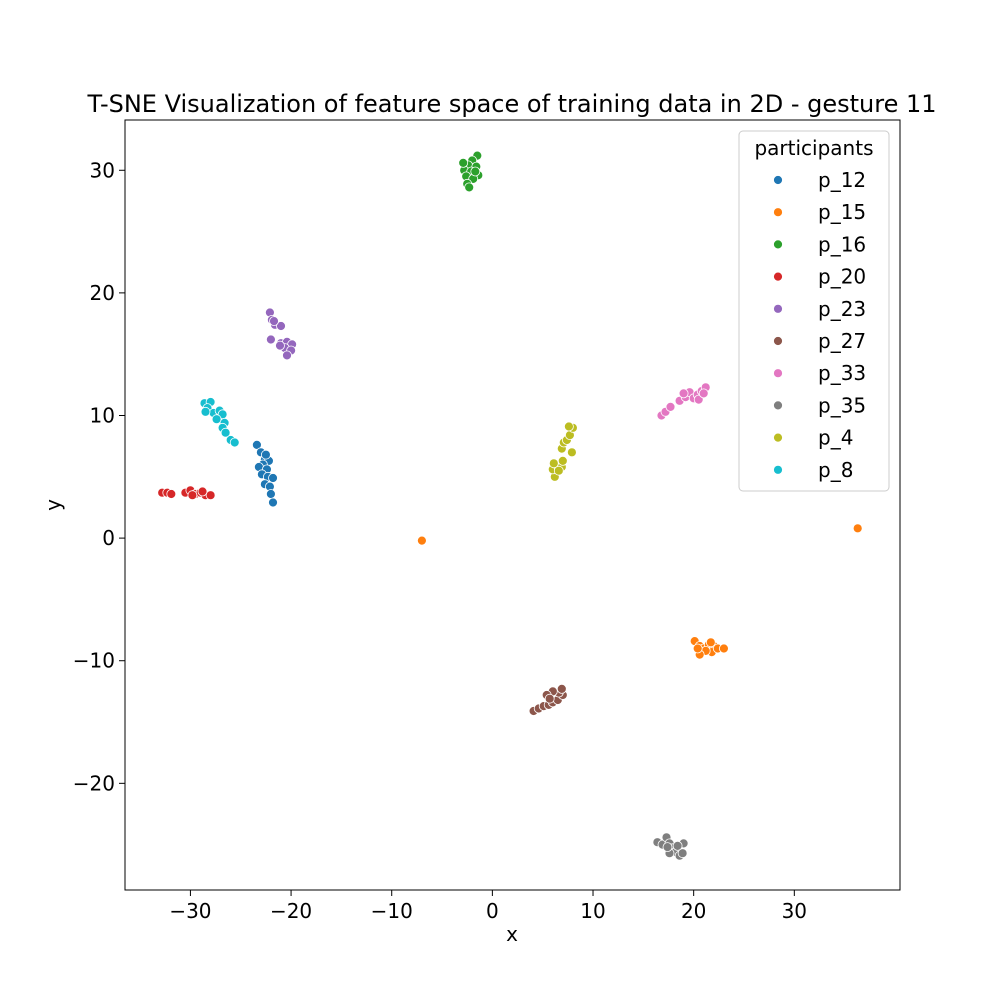 The width and height of the screenshot is (1000, 1000). What do you see at coordinates (835, 438) in the screenshot?
I see `legend-label-p-4: p_4` at bounding box center [835, 438].